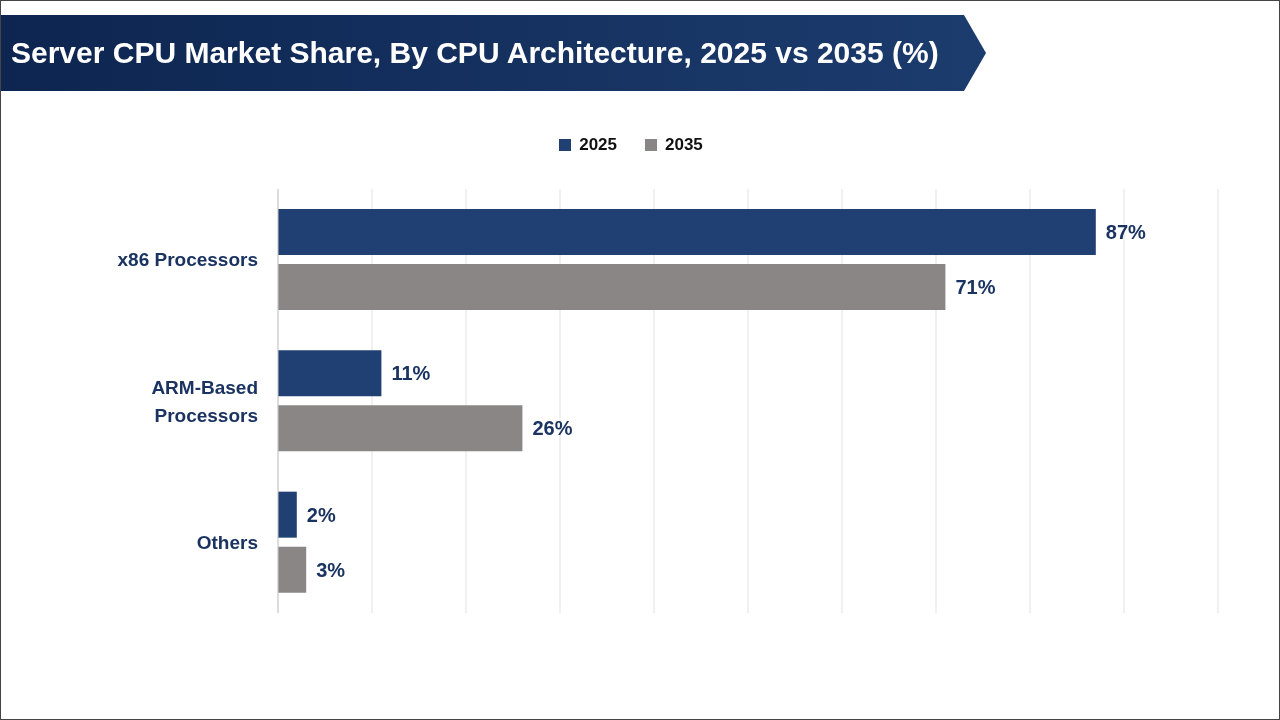  Describe the element at coordinates (598, 145) in the screenshot. I see `legend-label: 2025` at that location.